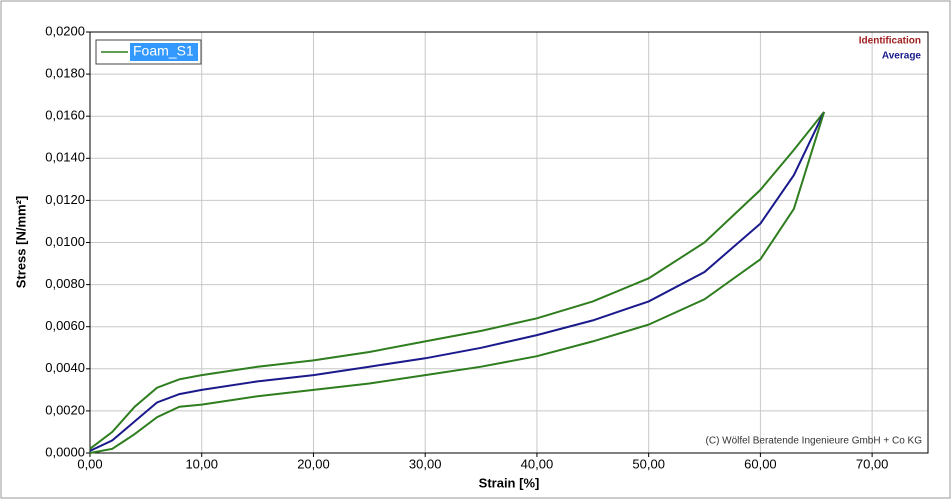 Image resolution: width=951 pixels, height=499 pixels. Describe the element at coordinates (872, 463) in the screenshot. I see `x-tick-label: 70,00` at that location.